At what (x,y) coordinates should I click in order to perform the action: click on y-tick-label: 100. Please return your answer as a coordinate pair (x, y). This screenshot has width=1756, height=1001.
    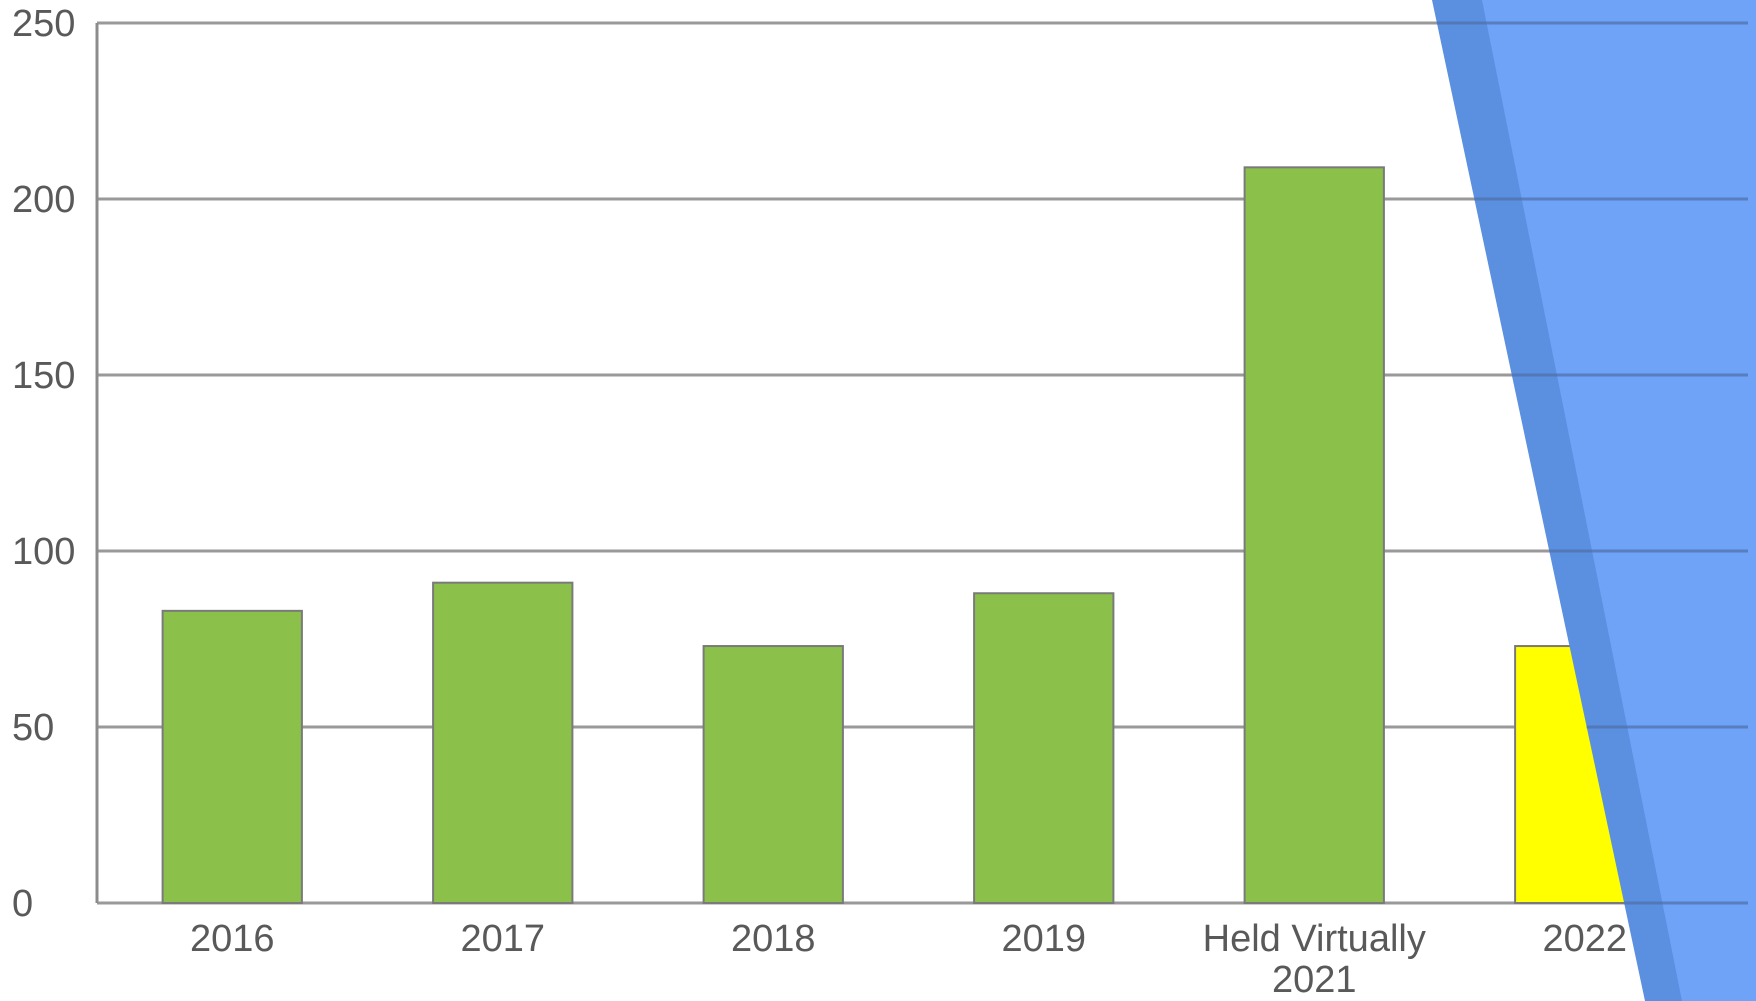
    Looking at the image, I should click on (43, 552).